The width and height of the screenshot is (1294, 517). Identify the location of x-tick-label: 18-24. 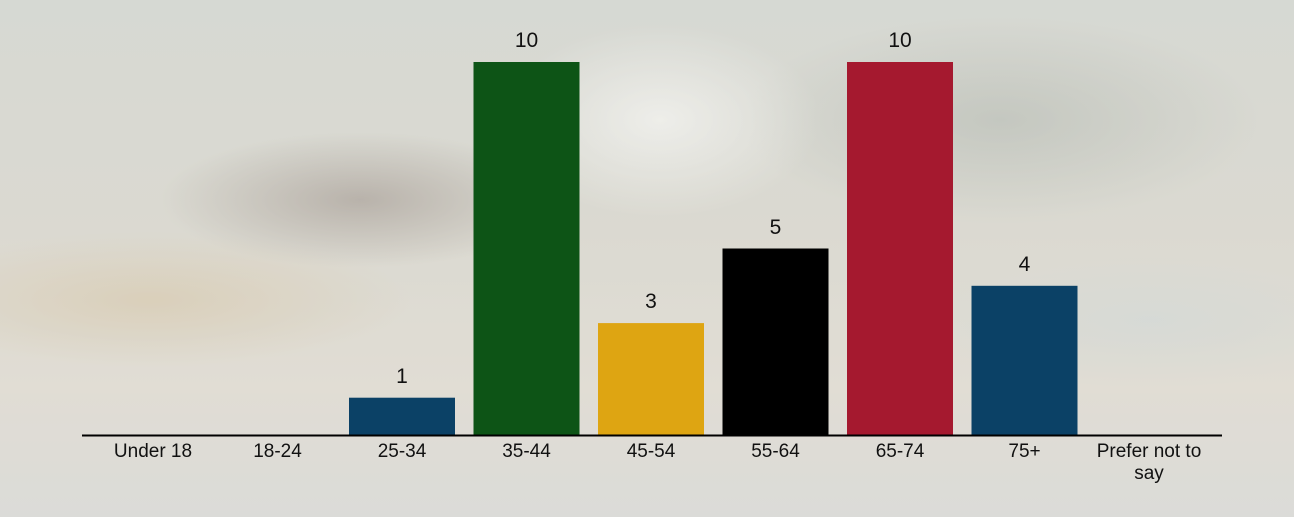
(277, 451).